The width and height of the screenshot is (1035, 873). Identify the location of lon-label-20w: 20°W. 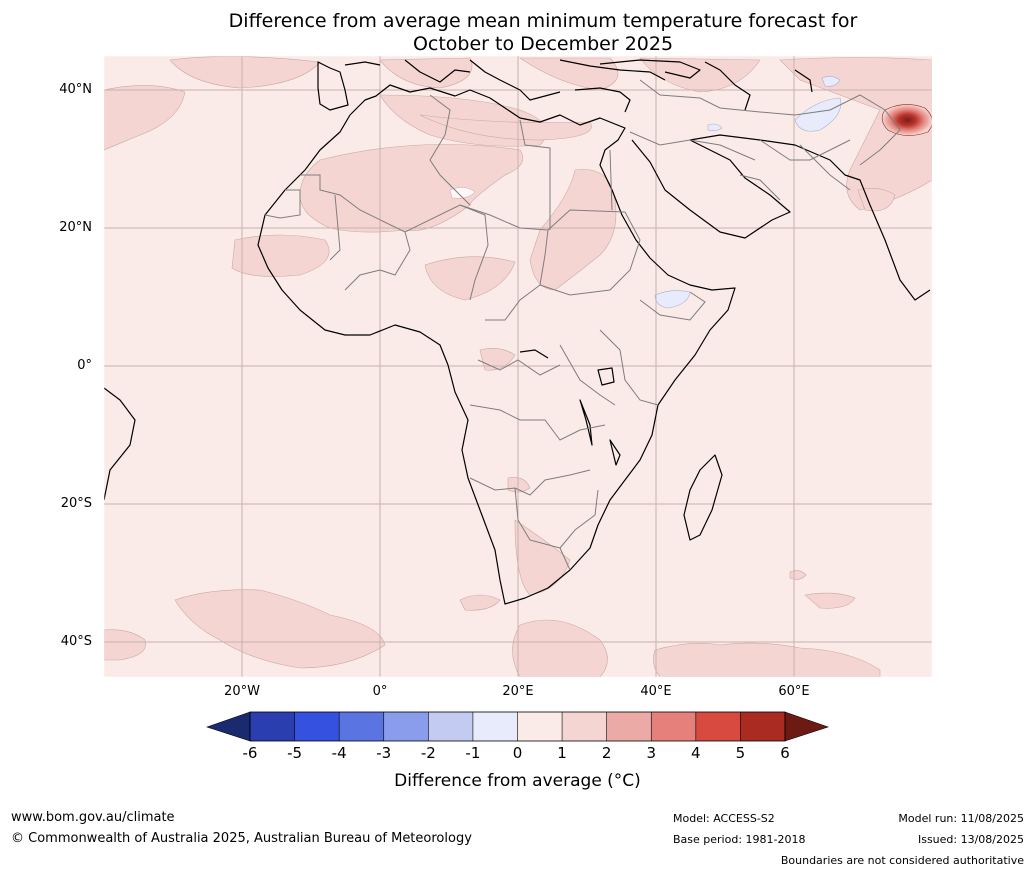
(242, 691).